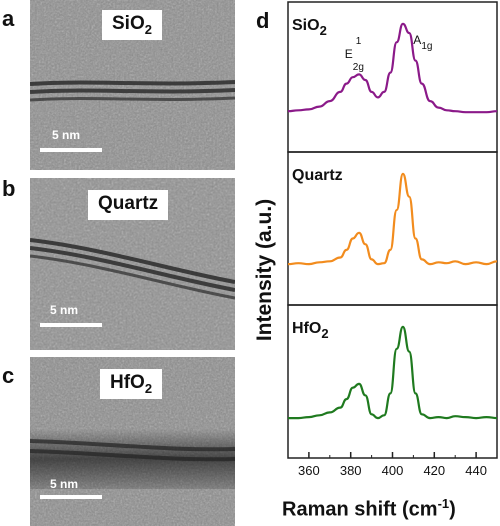 The width and height of the screenshot is (500, 526). What do you see at coordinates (9, 188) in the screenshot?
I see `panel-label-b: b` at bounding box center [9, 188].